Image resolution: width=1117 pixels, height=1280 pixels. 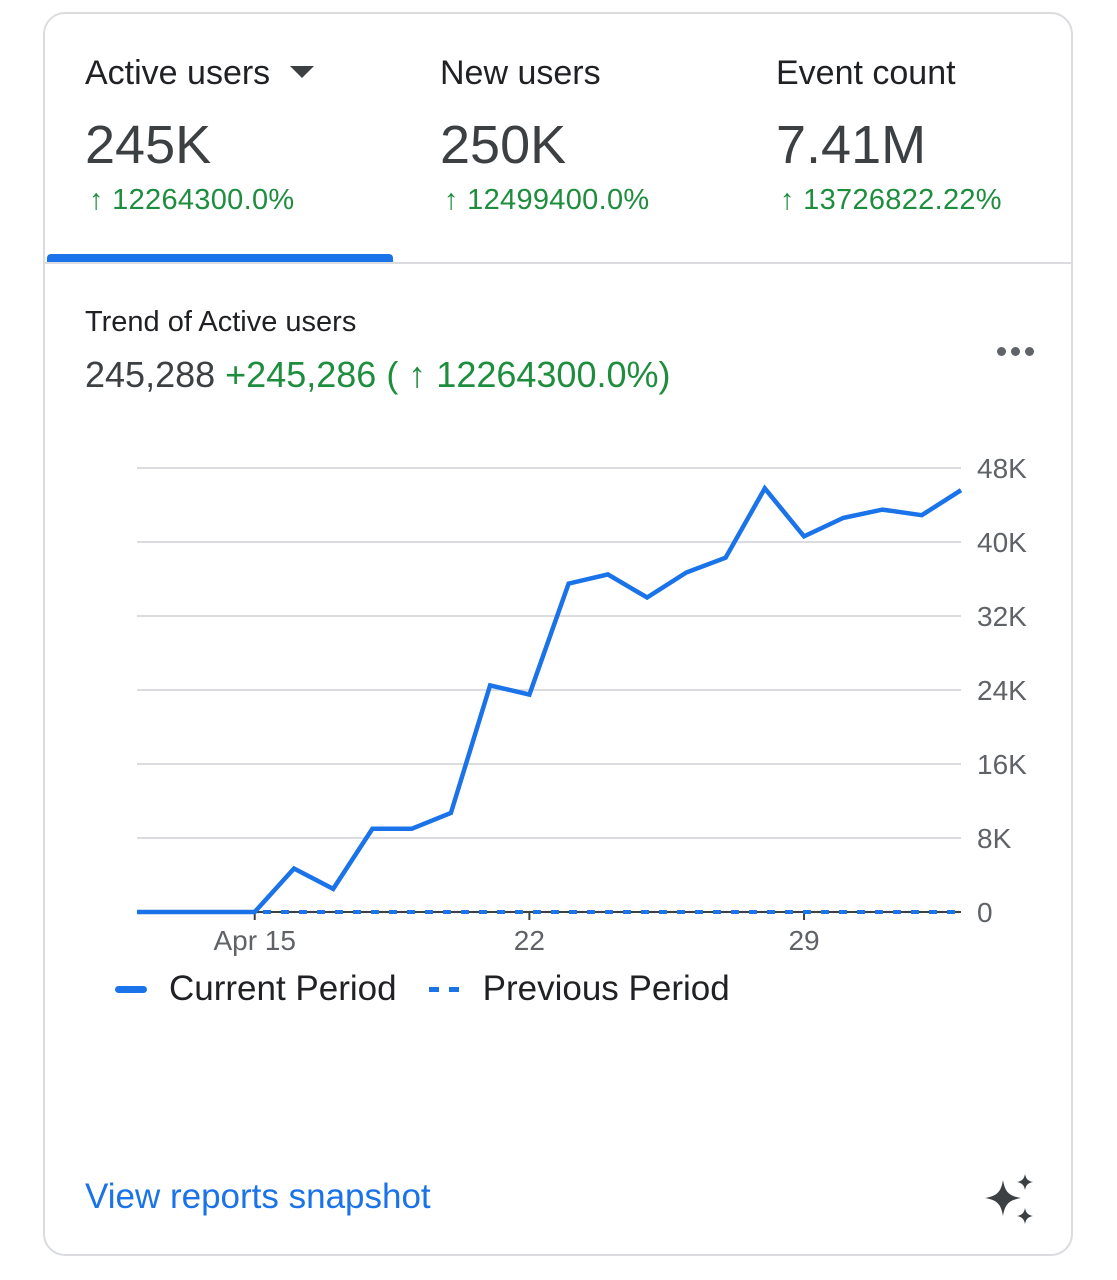 I want to click on sparkle-icon, so click(x=1010, y=1199).